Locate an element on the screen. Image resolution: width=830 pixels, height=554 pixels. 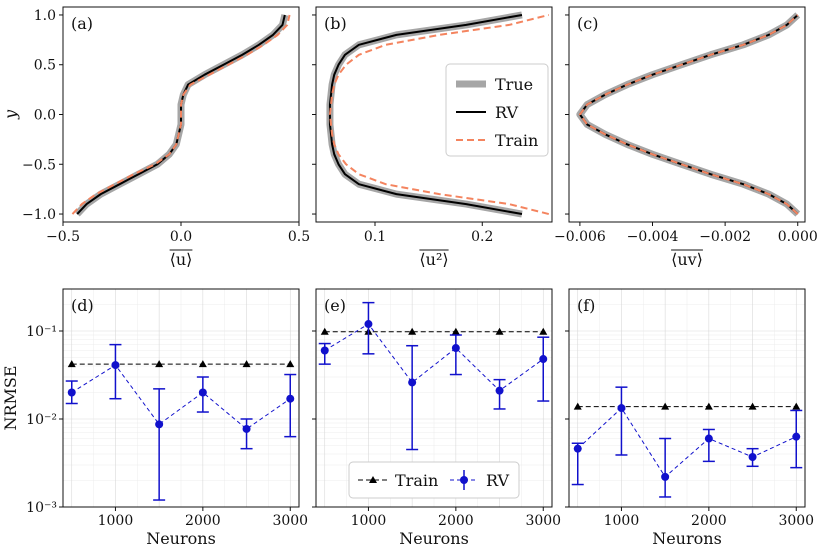
y-tick-label: −1.0 is located at coordinates (39, 215).